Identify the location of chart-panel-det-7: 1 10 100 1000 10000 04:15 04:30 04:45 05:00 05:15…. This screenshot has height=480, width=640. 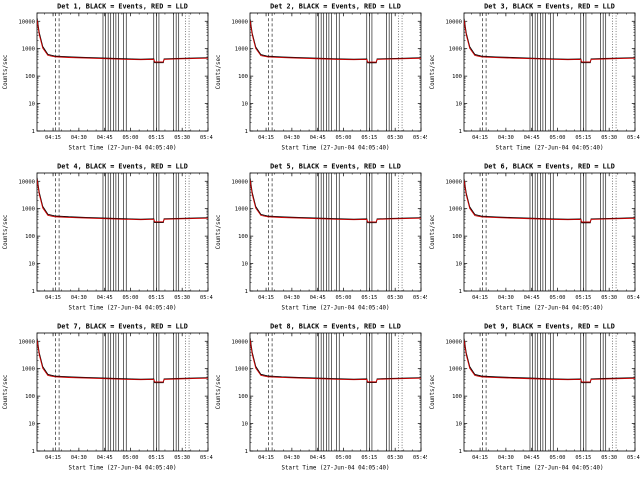
(106, 400).